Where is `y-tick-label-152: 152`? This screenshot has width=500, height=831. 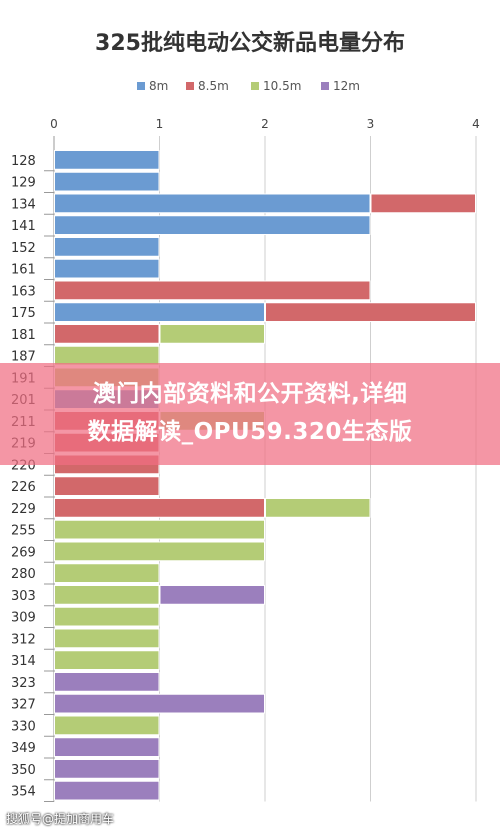
y-tick-label-152: 152 is located at coordinates (23, 248).